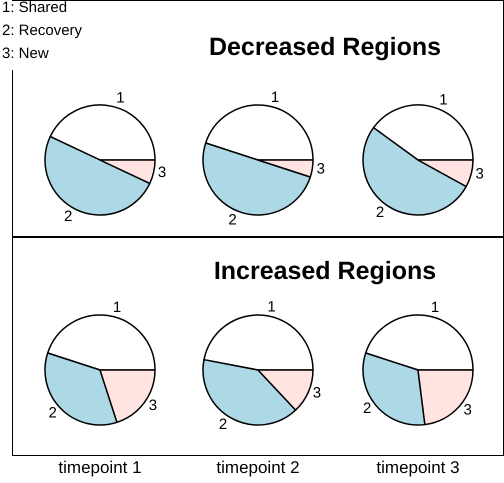 Image resolution: width=504 pixels, height=483 pixels. What do you see at coordinates (25, 53) in the screenshot?
I see `text: 3: New` at bounding box center [25, 53].